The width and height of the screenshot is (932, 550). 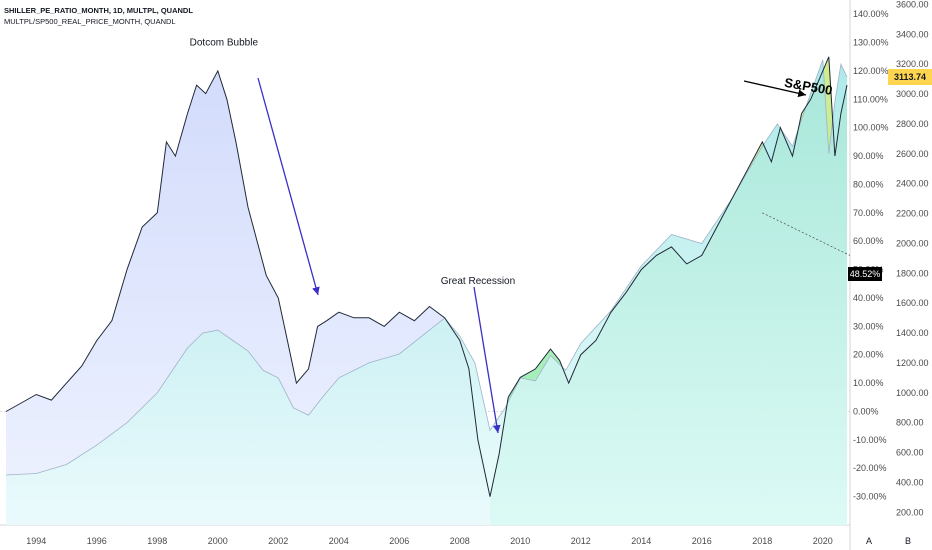 I want to click on annotation-label: Great Recession, so click(x=478, y=281).